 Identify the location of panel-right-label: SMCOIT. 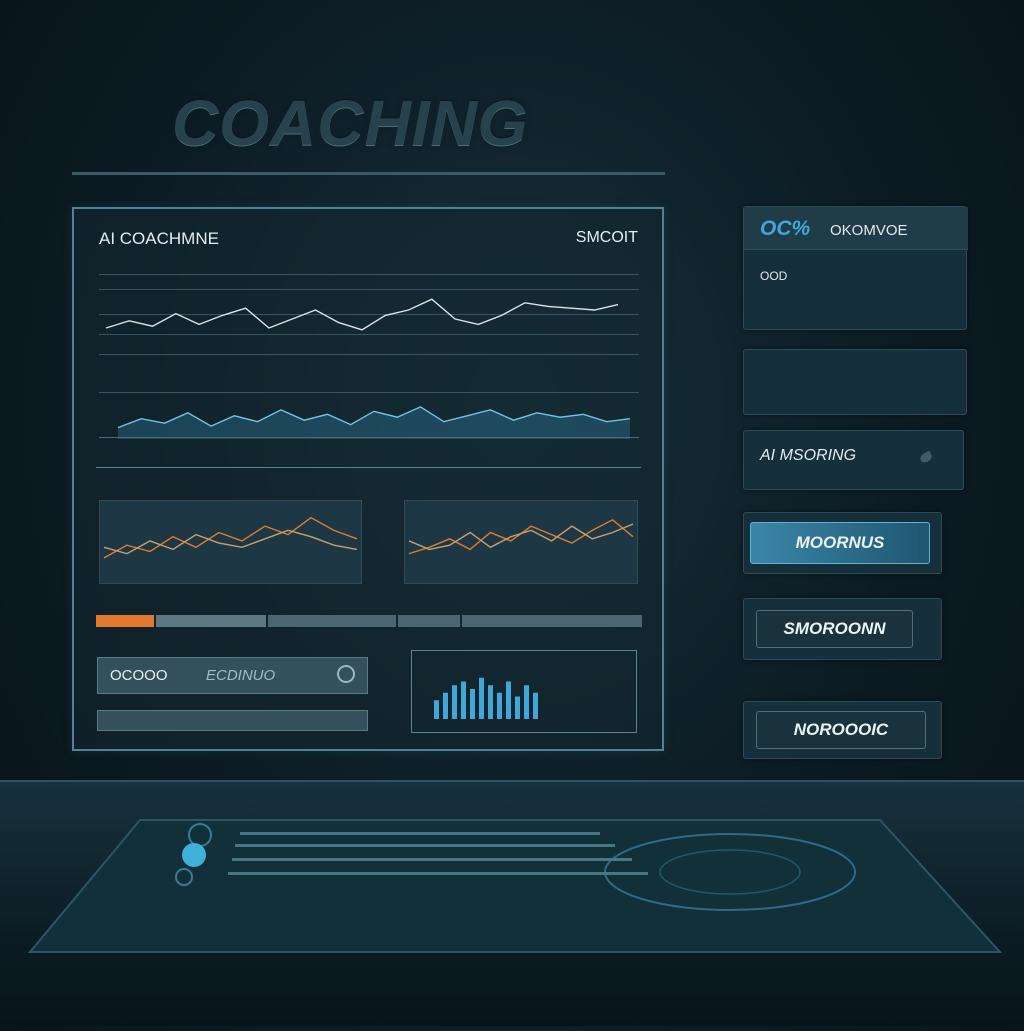
(606, 237).